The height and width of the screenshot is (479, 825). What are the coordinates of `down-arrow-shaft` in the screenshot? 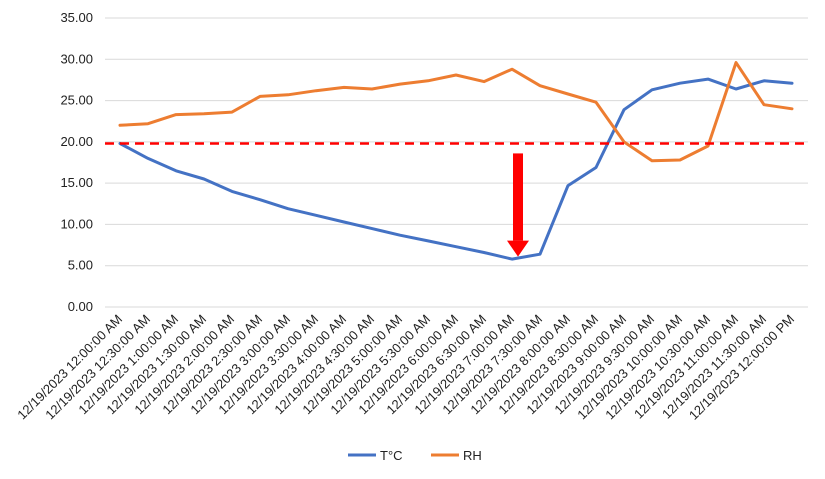 It's located at (518, 197).